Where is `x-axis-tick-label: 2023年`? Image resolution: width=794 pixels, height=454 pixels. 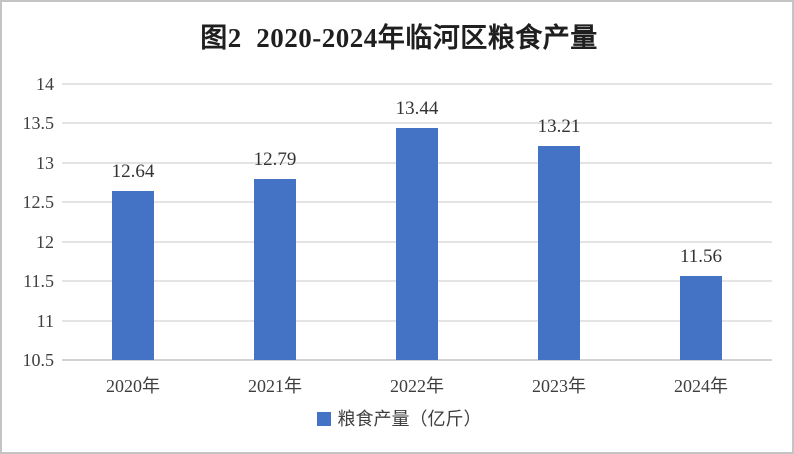 x-axis-tick-label: 2023年 is located at coordinates (559, 386).